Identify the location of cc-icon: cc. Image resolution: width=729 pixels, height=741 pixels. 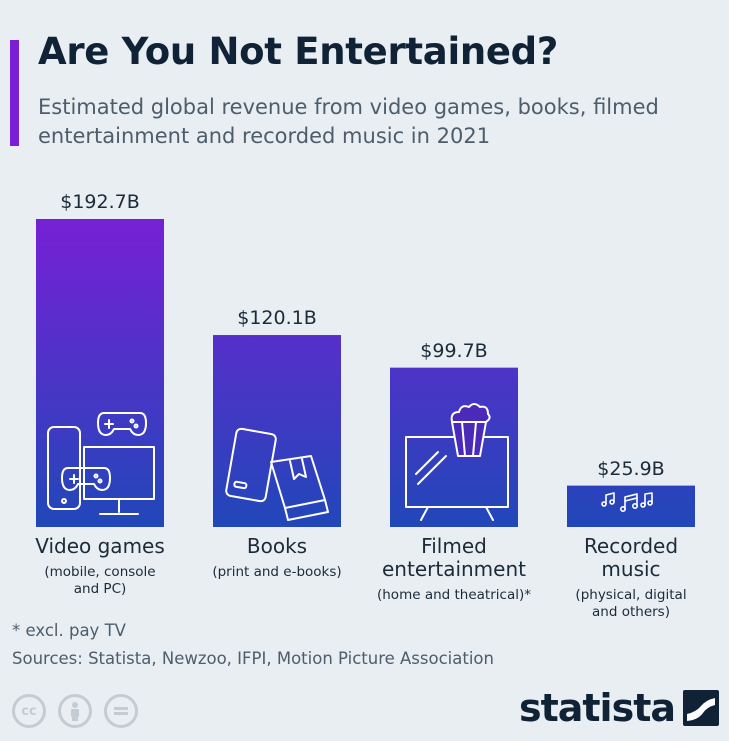
(29, 711).